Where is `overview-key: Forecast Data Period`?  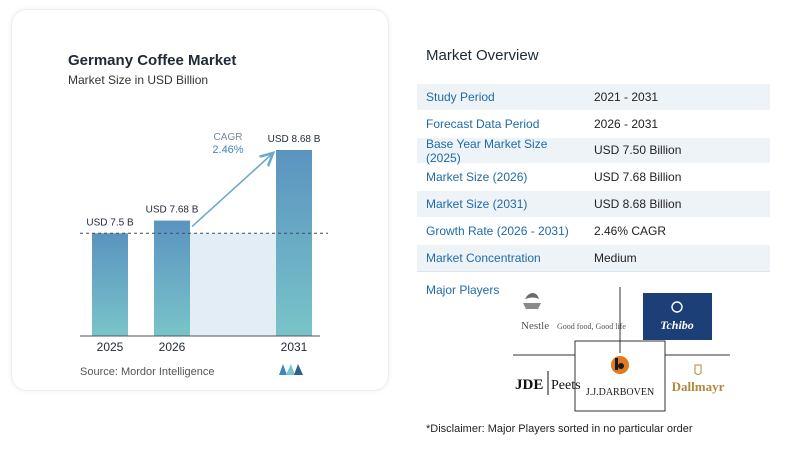
overview-key: Forecast Data Period is located at coordinates (483, 123).